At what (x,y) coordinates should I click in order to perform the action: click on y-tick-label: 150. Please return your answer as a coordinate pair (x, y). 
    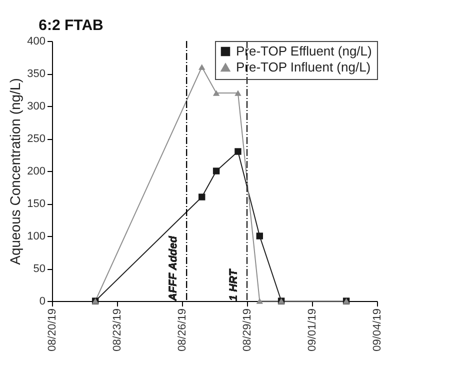
    Looking at the image, I should click on (36, 204).